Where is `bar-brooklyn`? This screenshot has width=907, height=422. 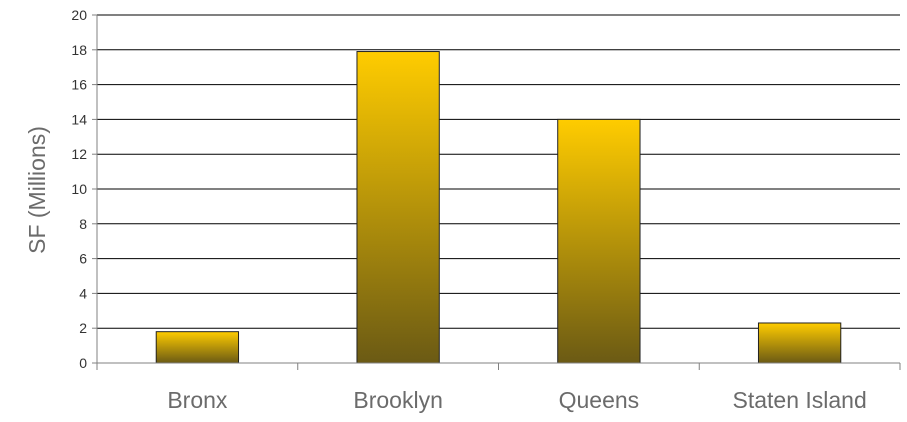
bar-brooklyn is located at coordinates (398, 207).